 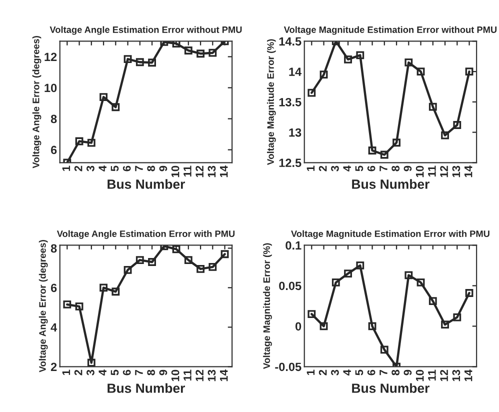 What do you see at coordinates (295, 132) in the screenshot?
I see `y-tick-label: 13` at bounding box center [295, 132].